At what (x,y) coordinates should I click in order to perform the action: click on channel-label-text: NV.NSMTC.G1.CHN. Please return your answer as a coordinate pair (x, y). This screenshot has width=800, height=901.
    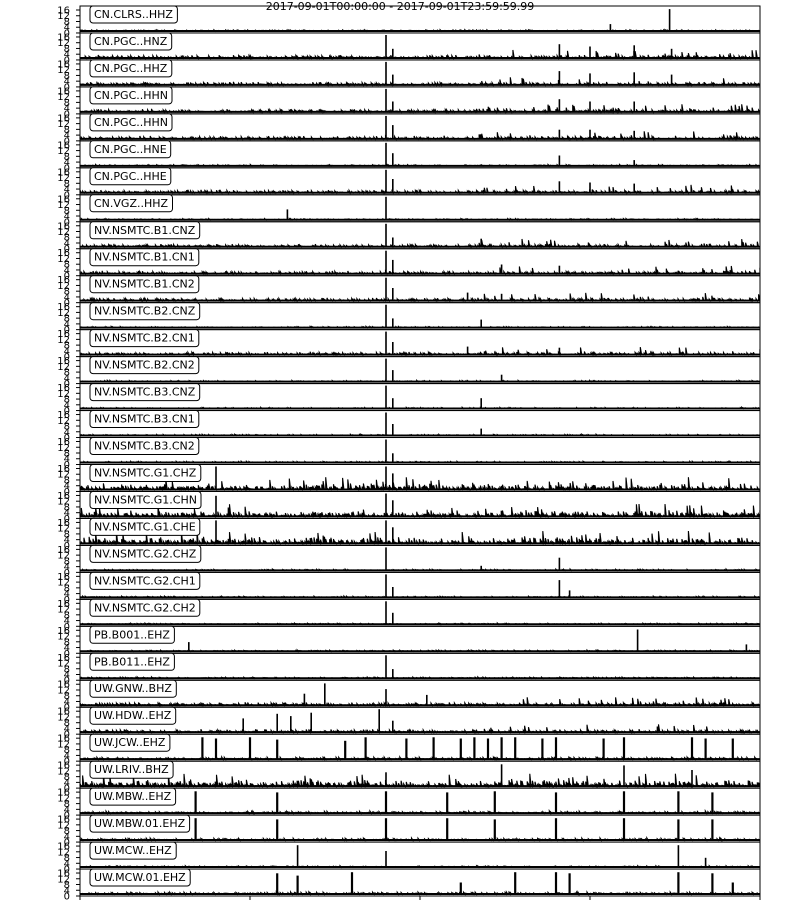
    Looking at the image, I should click on (145, 499).